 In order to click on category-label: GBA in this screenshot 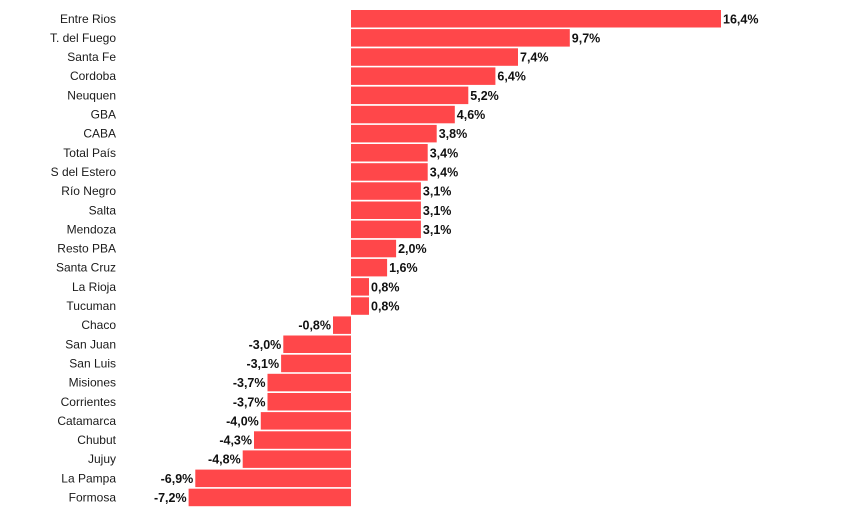, I will do `click(103, 115)`.